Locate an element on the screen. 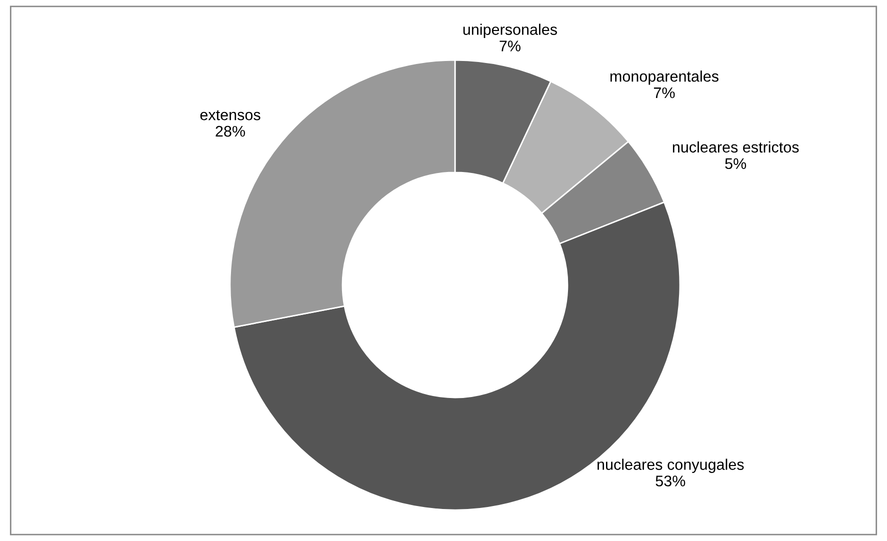 This screenshot has width=887, height=541. data-label: 53% is located at coordinates (671, 481).